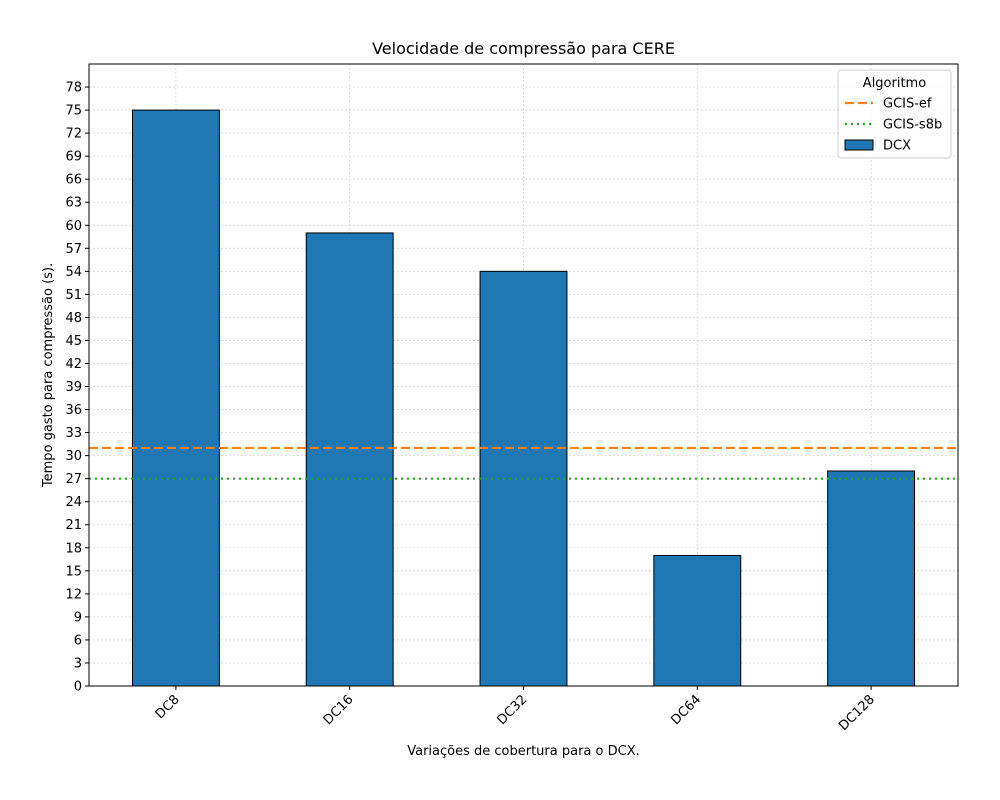 This screenshot has width=1000, height=800. I want to click on y-tick-label: 72, so click(73, 134).